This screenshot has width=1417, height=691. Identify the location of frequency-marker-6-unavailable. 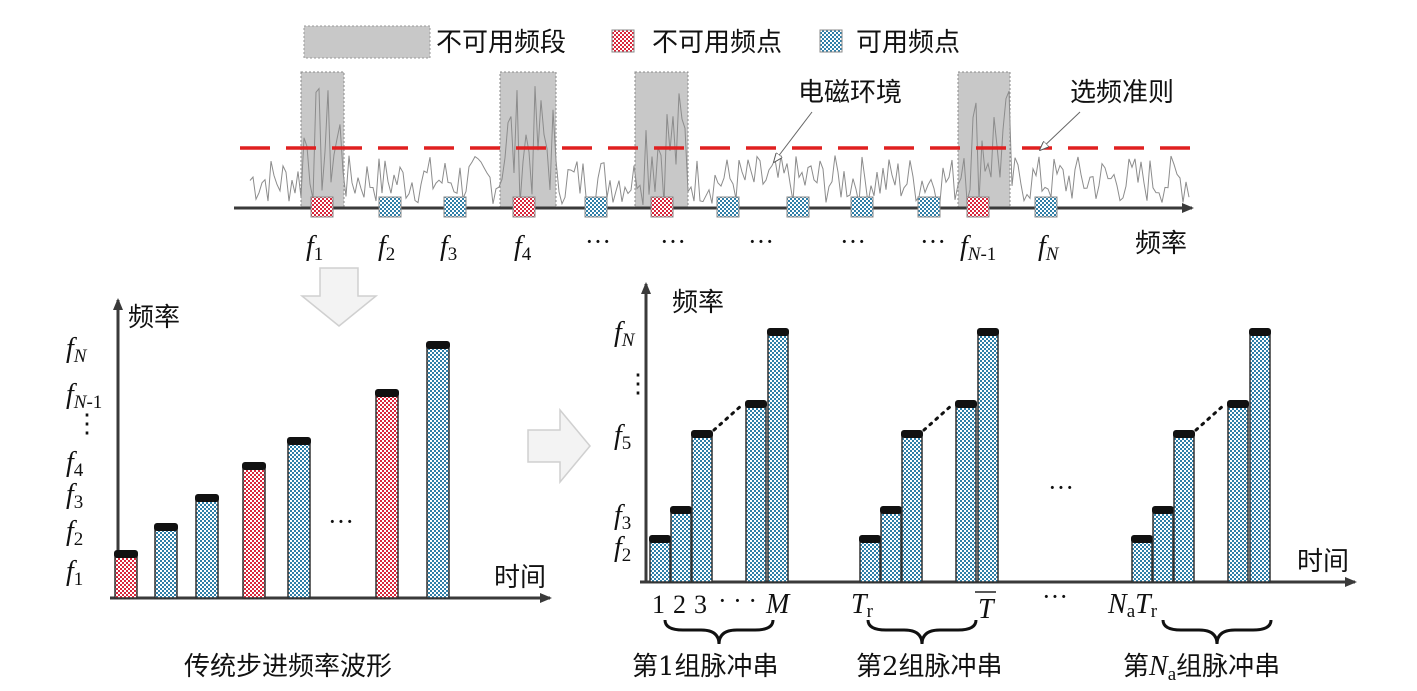
(662, 207).